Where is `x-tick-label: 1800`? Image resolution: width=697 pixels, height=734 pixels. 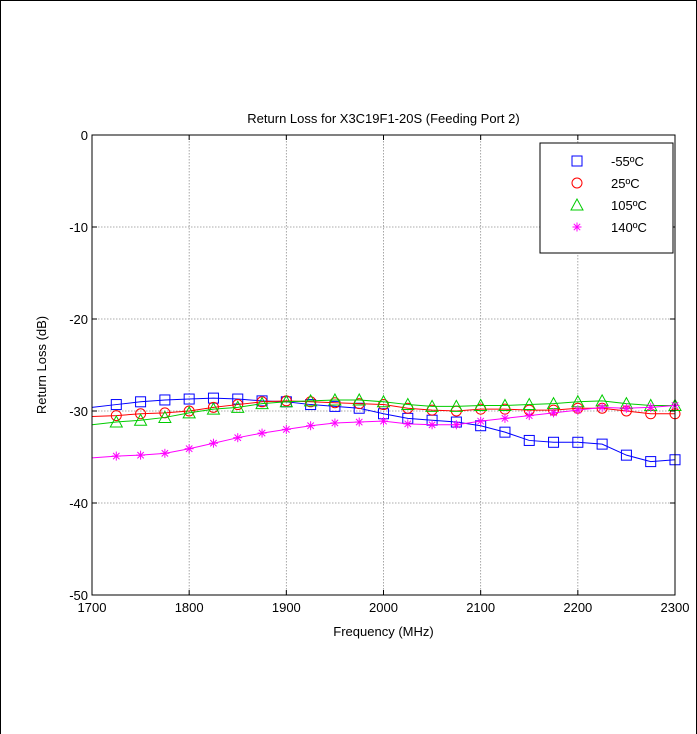 x-tick-label: 1800 is located at coordinates (189, 607).